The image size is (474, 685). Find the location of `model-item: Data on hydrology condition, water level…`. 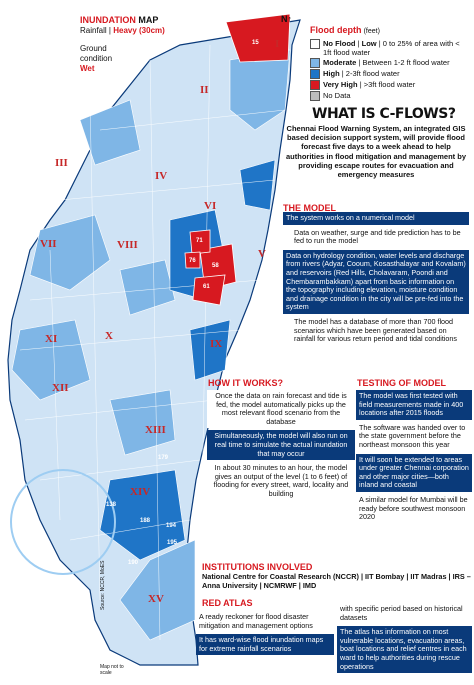

model-item: Data on hydrology condition, water level… is located at coordinates (376, 281).